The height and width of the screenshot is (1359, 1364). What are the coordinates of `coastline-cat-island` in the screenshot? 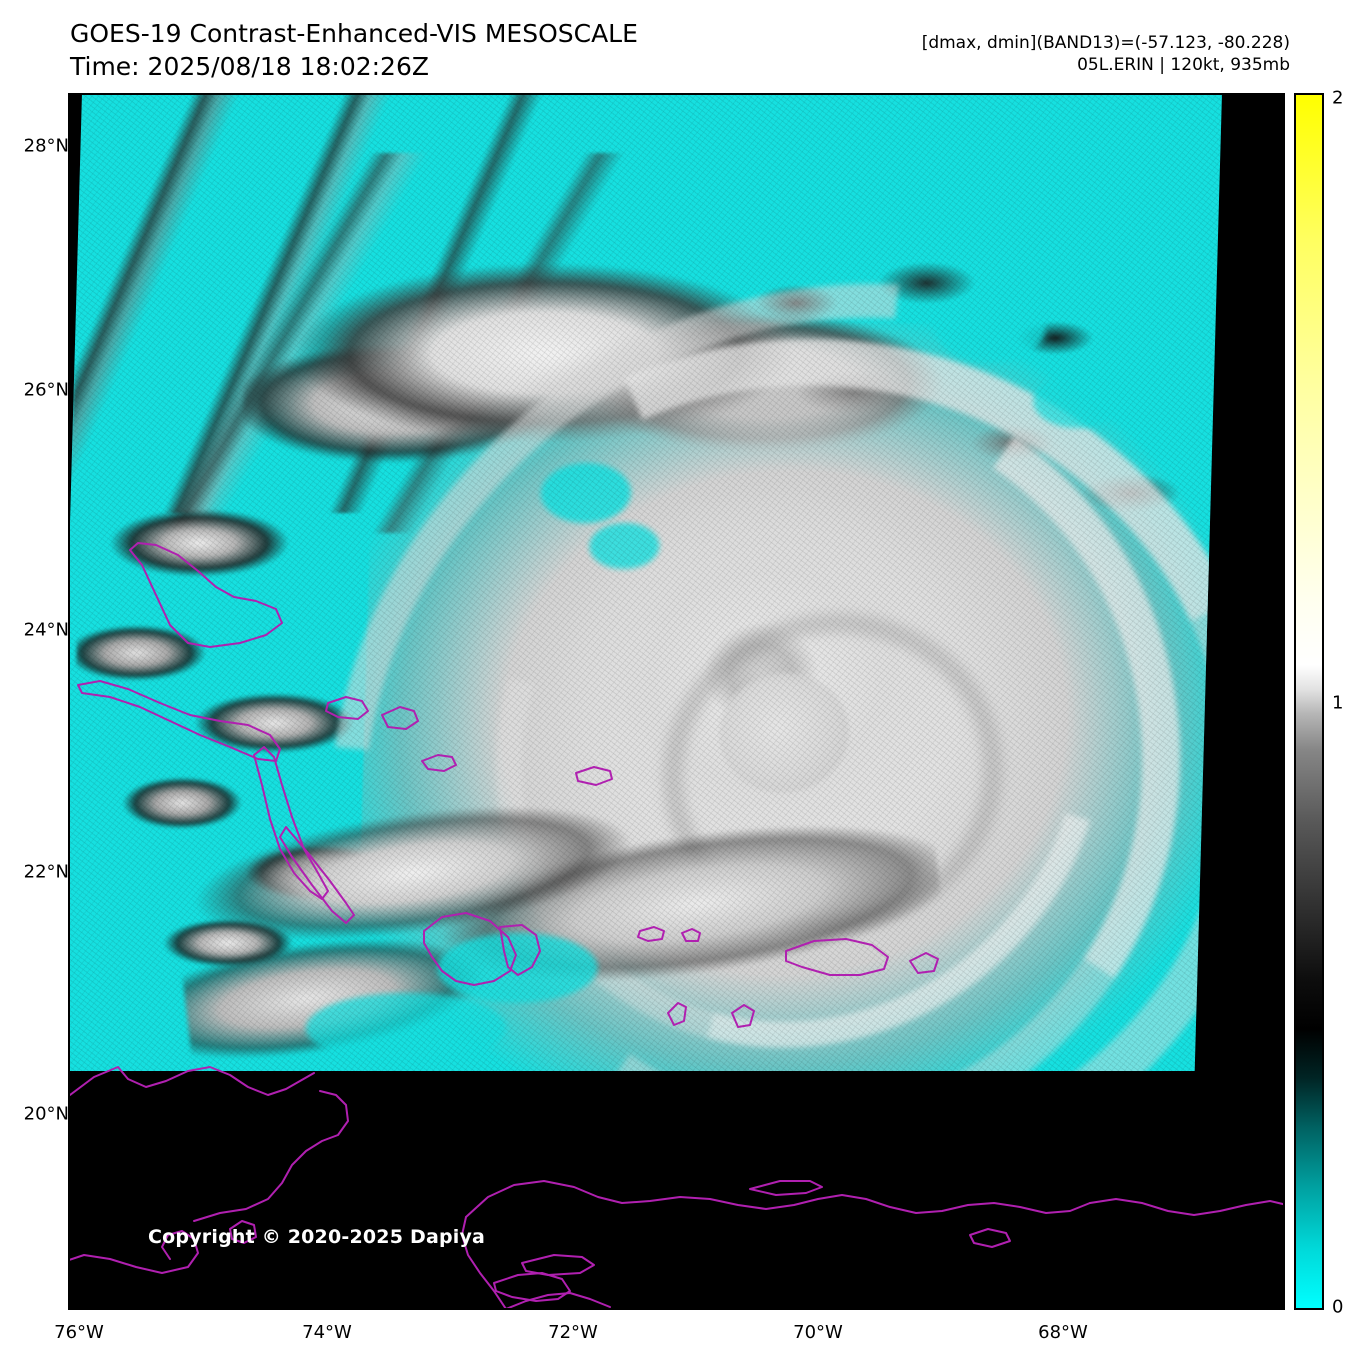 It's located at (400, 718).